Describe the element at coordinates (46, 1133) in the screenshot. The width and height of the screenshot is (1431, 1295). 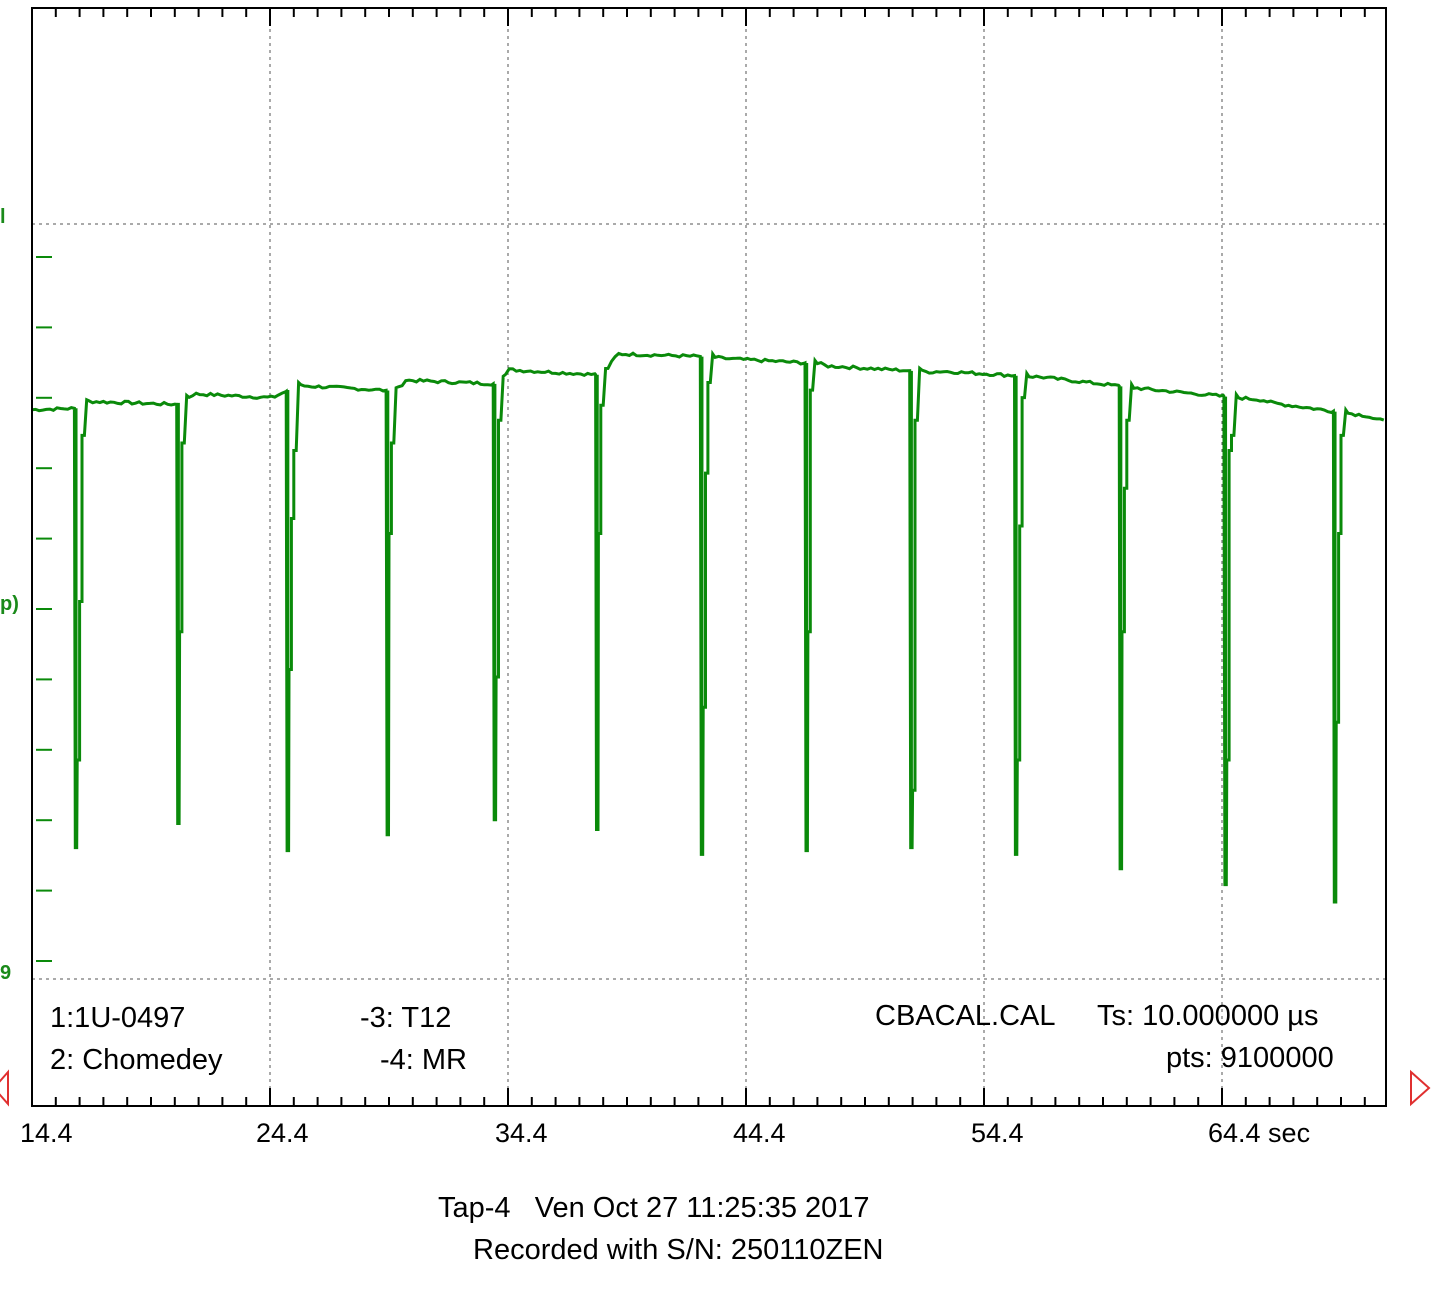
I see `x-tick-label: 14.4` at that location.